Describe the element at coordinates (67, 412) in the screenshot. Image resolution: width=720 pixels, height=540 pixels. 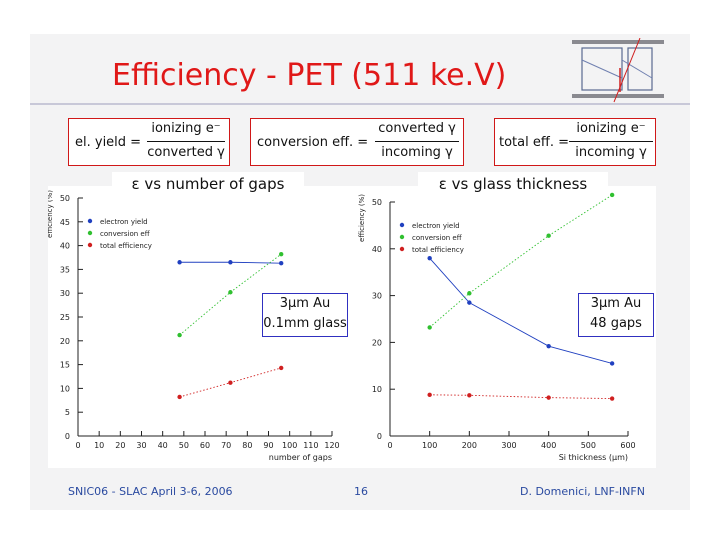
I see `y-tick-label: 5` at that location.